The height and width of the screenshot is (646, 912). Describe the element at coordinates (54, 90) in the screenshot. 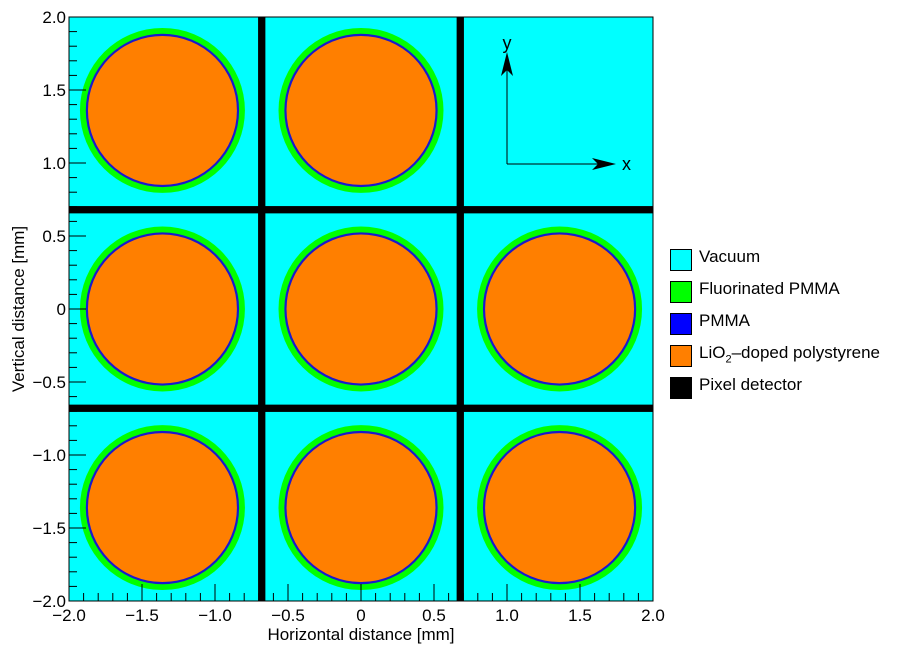

I see `y-tick-label: 1.5` at that location.